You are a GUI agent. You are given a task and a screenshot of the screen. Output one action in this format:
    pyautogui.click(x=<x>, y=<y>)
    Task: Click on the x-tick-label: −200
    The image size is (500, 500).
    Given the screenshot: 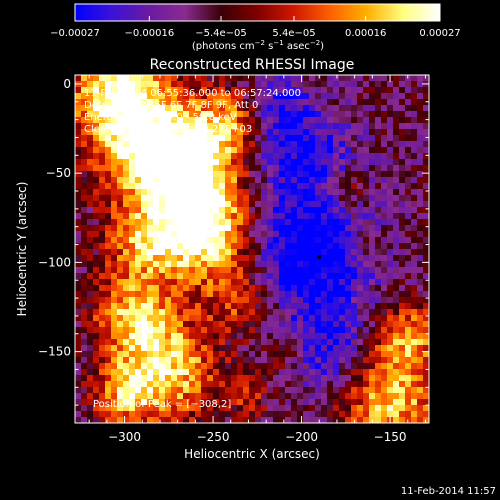 What is the action you would take?
    pyautogui.click(x=301, y=437)
    